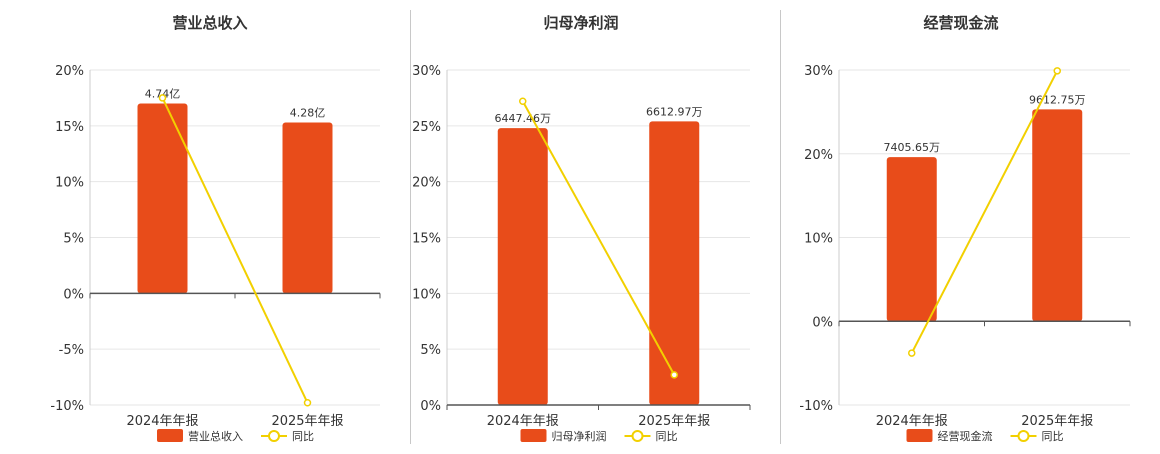 This screenshot has width=1160, height=454. Describe the element at coordinates (674, 111) in the screenshot. I see `bar-data-label: 6612.97万` at that location.